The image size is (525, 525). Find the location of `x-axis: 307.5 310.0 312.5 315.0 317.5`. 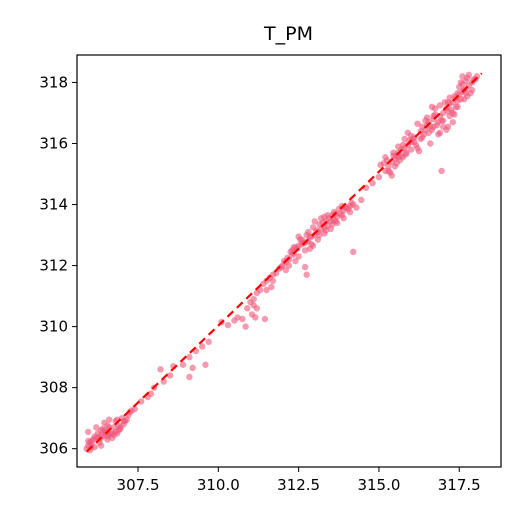

x-axis: 307.5 310.0 312.5 315.0 317.5 is located at coordinates (299, 480).